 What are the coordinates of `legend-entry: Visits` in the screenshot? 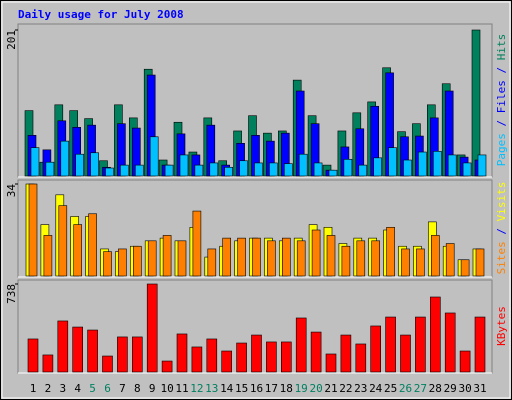 It's located at (501, 202).